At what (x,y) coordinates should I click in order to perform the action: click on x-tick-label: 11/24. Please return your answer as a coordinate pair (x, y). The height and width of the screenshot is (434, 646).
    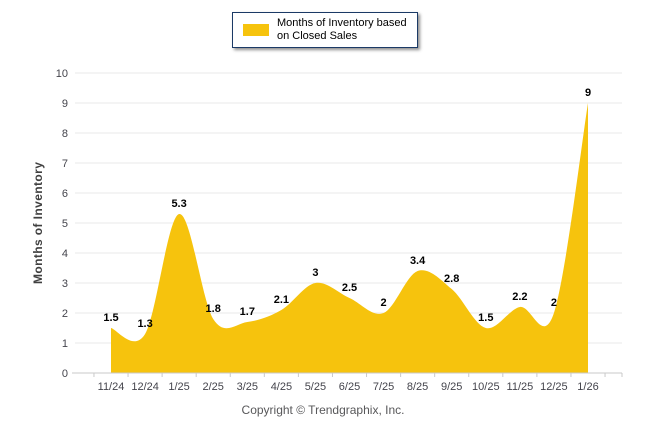
    Looking at the image, I should click on (111, 387).